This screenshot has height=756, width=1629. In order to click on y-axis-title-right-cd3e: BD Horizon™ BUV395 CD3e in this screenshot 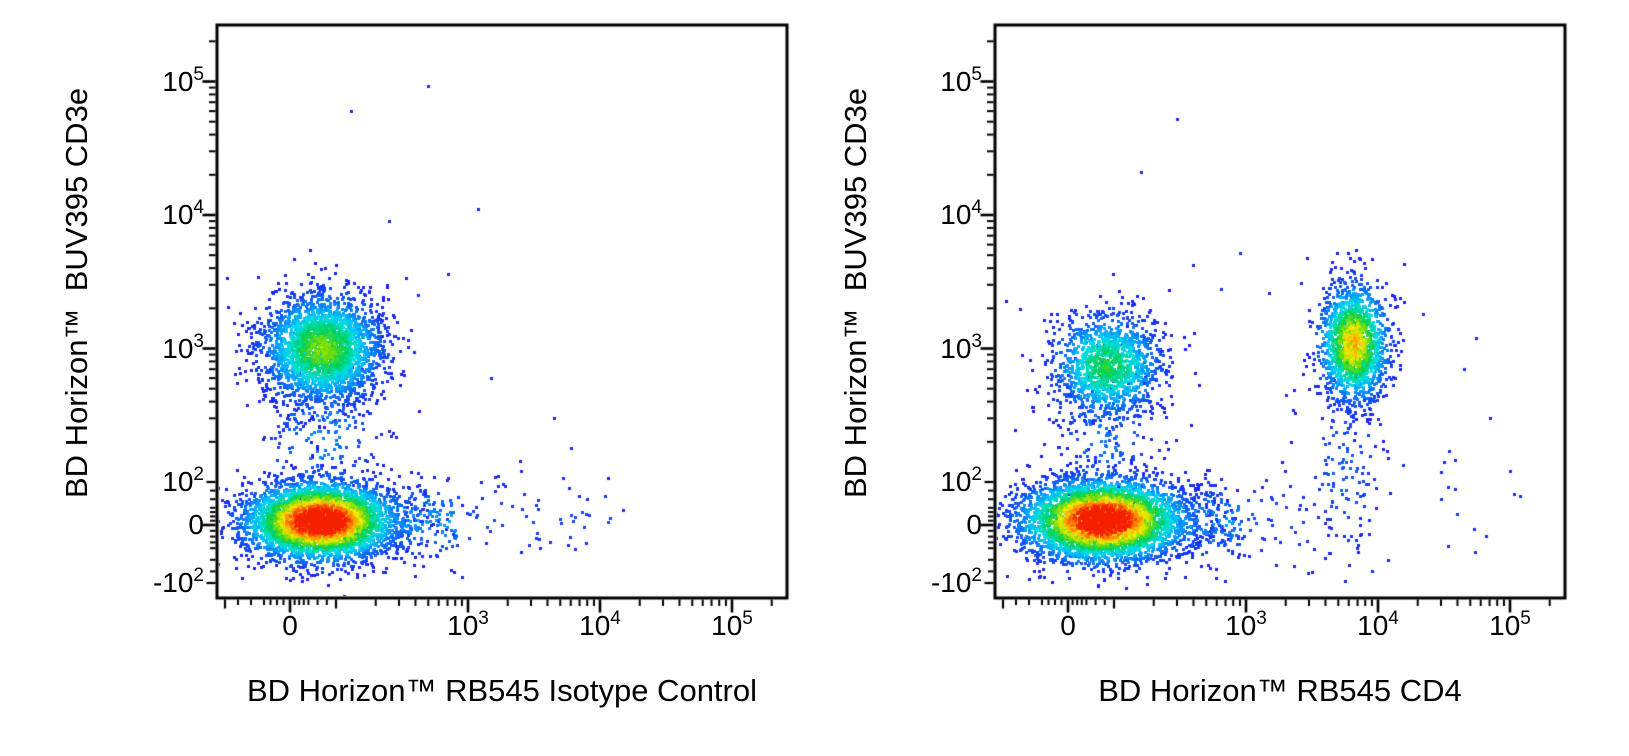, I will do `click(855, 293)`.